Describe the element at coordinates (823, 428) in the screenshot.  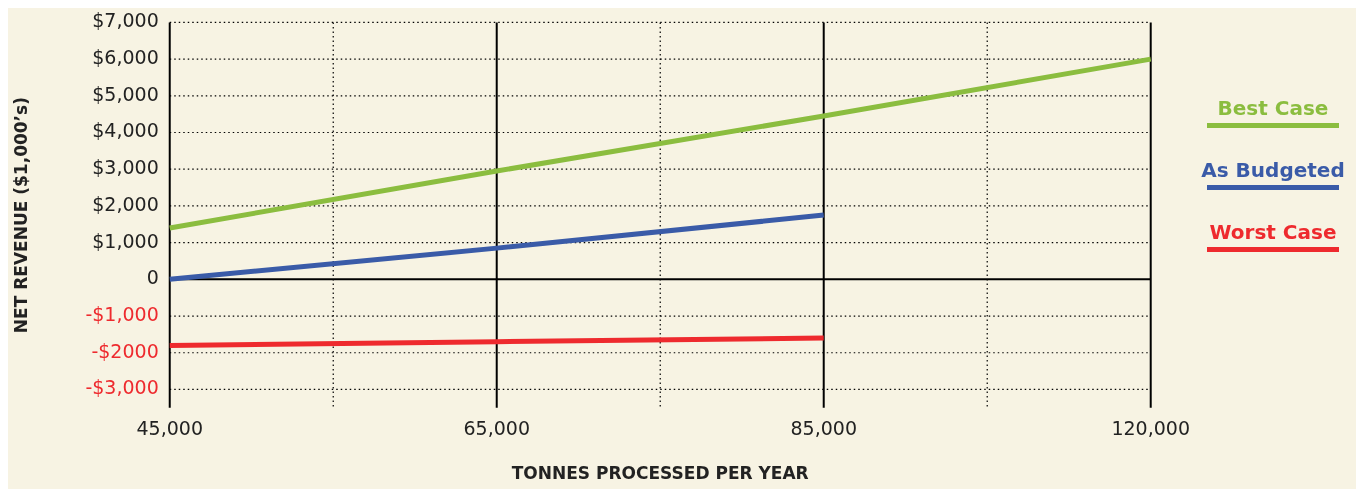
I see `x-tick-label: 85,000` at that location.